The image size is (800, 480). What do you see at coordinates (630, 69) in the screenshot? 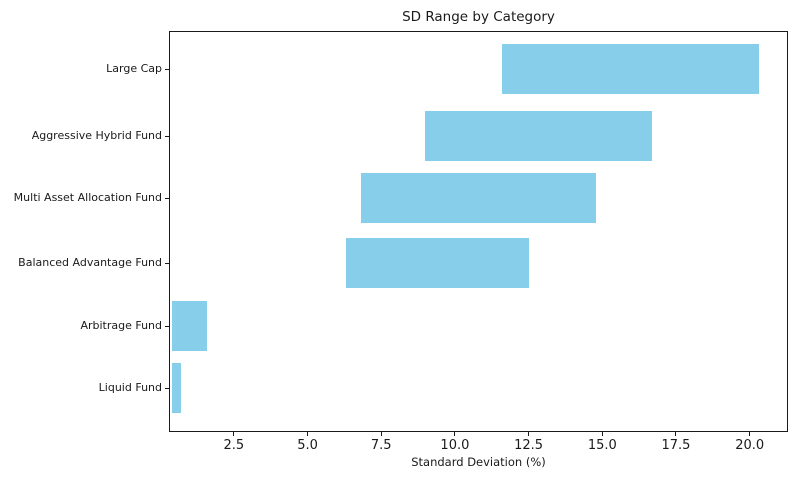
I see `range-bar-large-cap` at bounding box center [630, 69].